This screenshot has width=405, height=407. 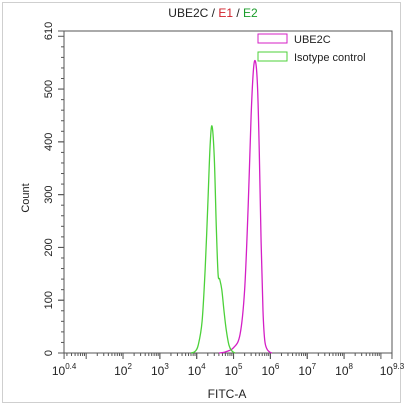 I want to click on y-tick-label: 400, so click(x=49, y=142).